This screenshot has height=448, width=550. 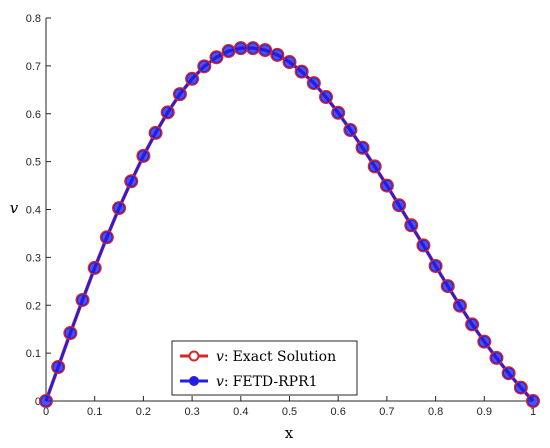 I want to click on legend-prefix-exact: v, so click(x=220, y=357).